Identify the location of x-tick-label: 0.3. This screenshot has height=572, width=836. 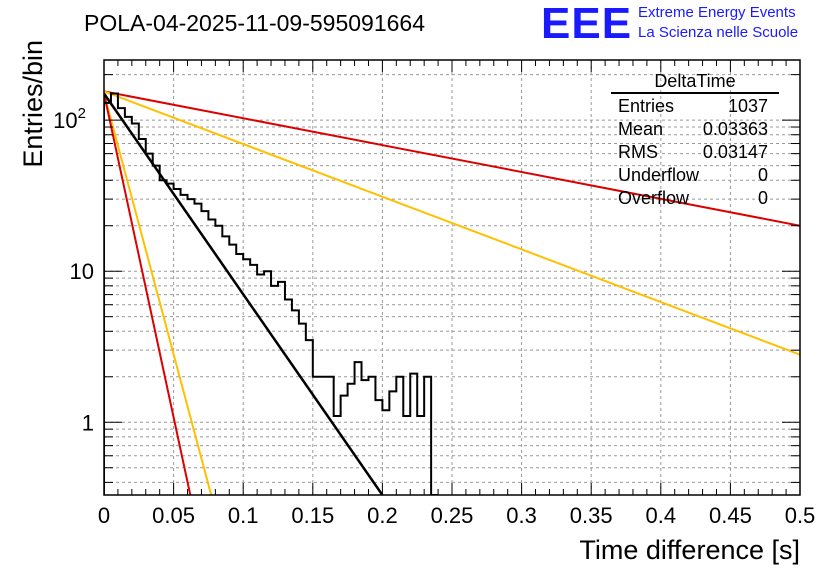
(521, 515).